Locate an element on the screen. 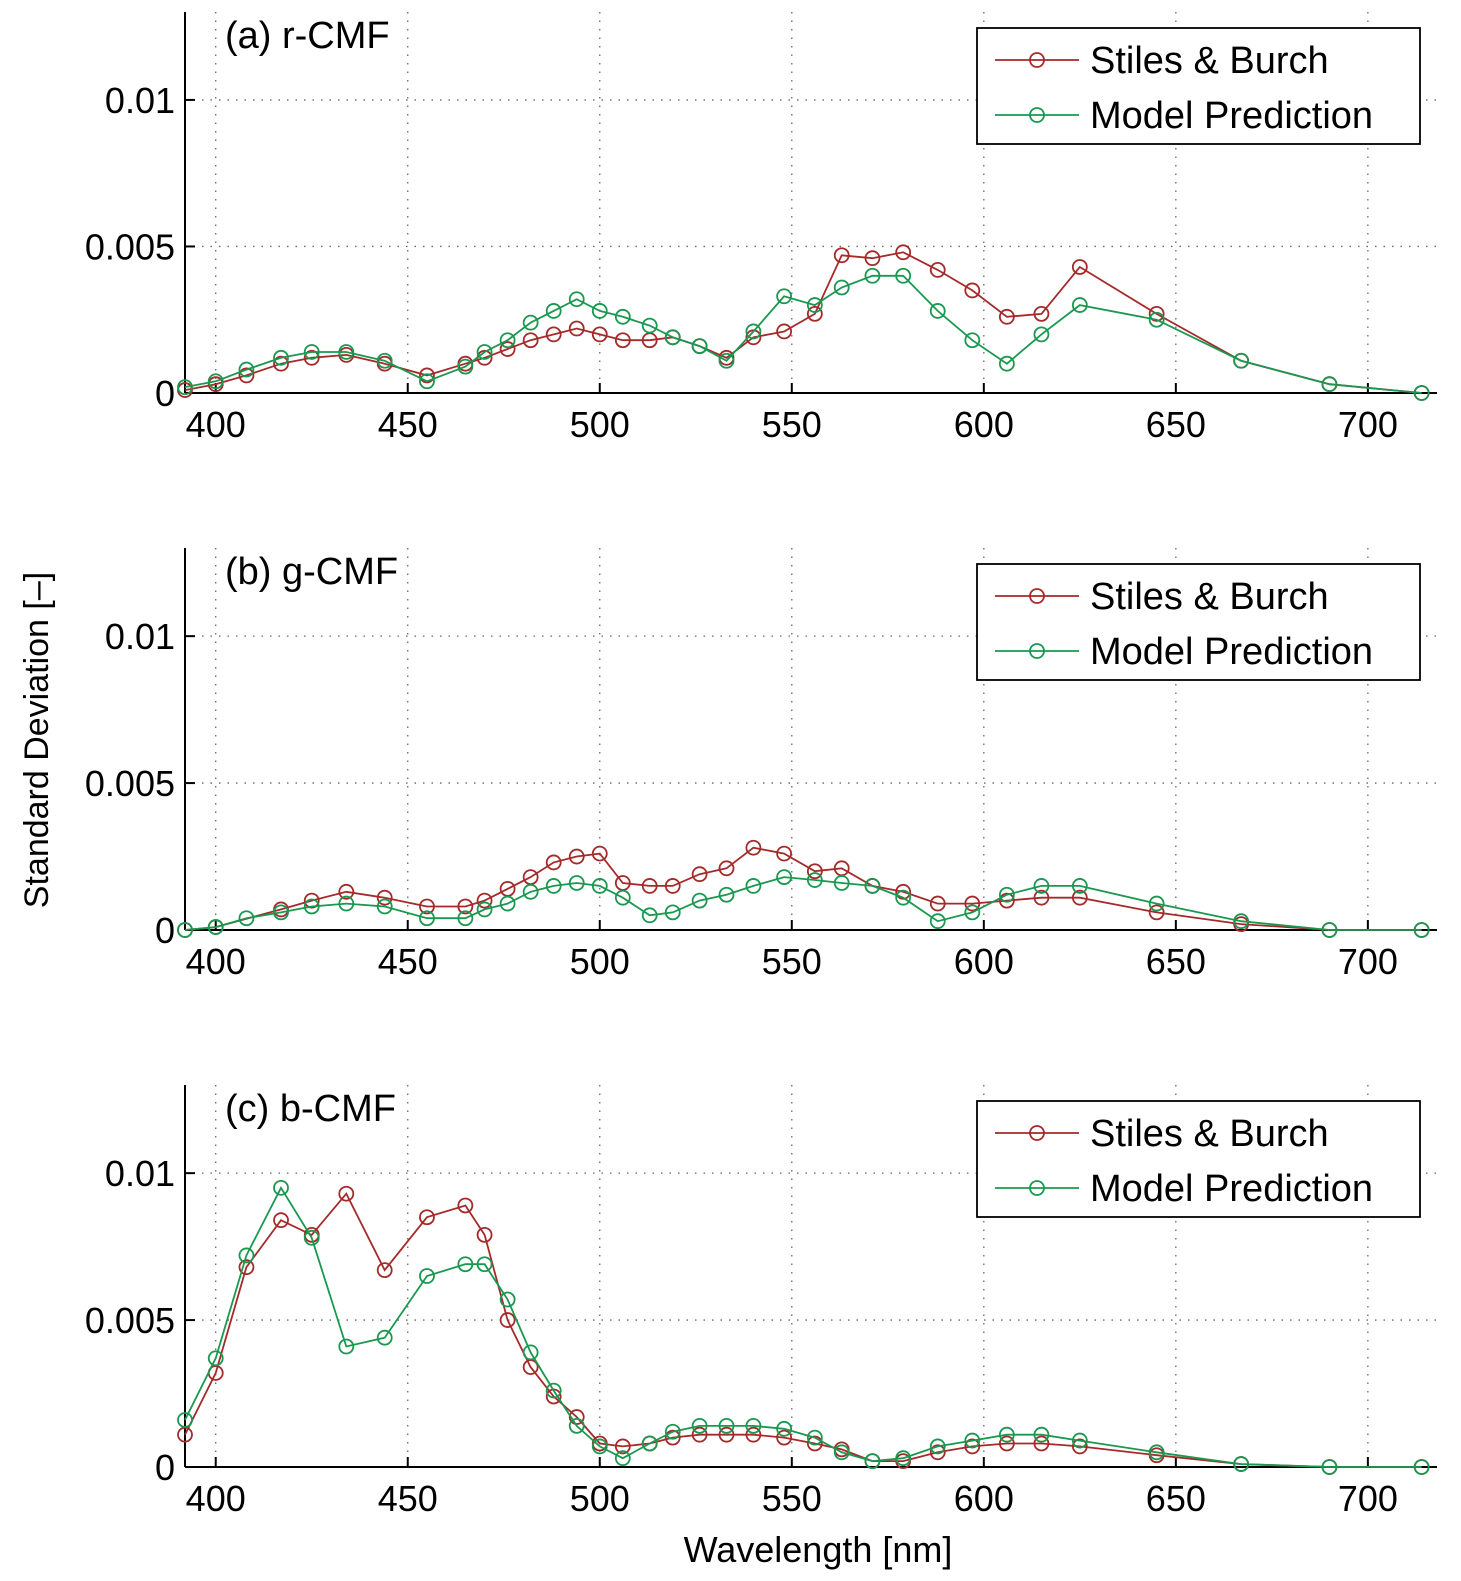 The width and height of the screenshot is (1461, 1581). panel-title: (a) r-CMF is located at coordinates (307, 36).